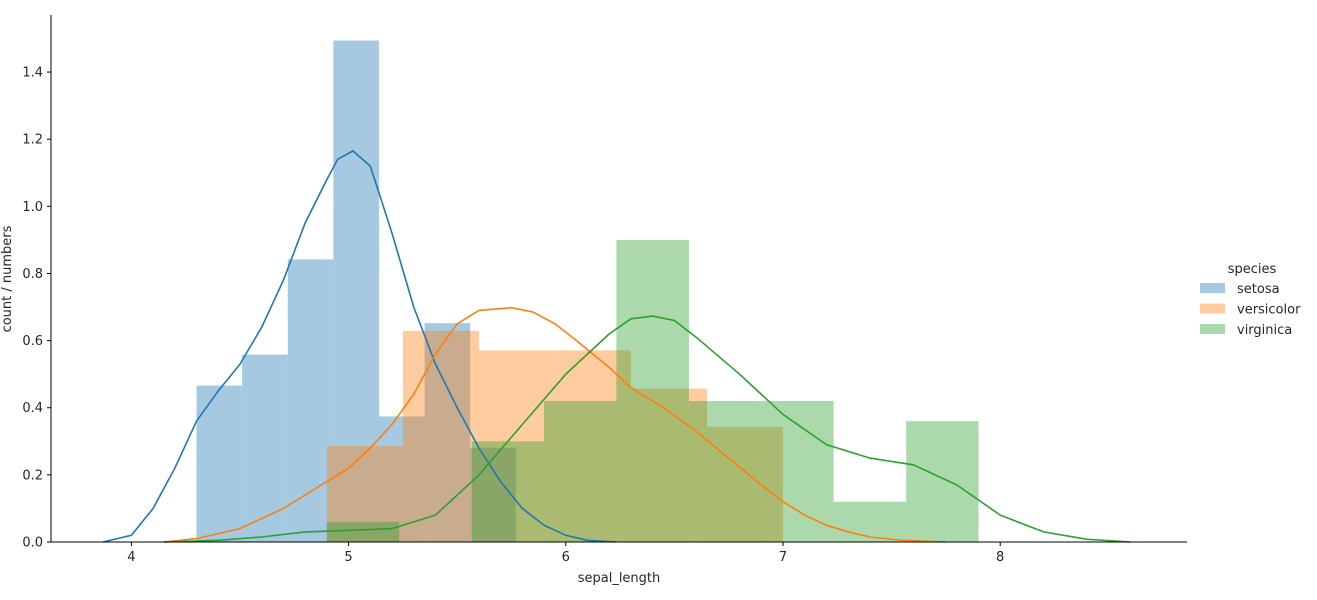 This screenshot has width=1317, height=600. What do you see at coordinates (32, 140) in the screenshot?
I see `y-tick-label-6: 1.2` at bounding box center [32, 140].